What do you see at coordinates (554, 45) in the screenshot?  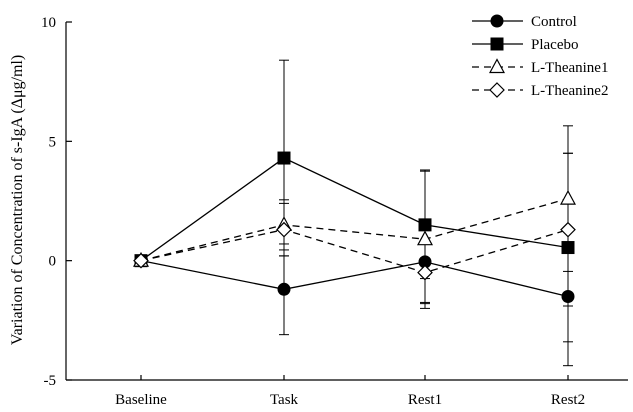 I see `legend-label-placebo: Placebo` at bounding box center [554, 45].